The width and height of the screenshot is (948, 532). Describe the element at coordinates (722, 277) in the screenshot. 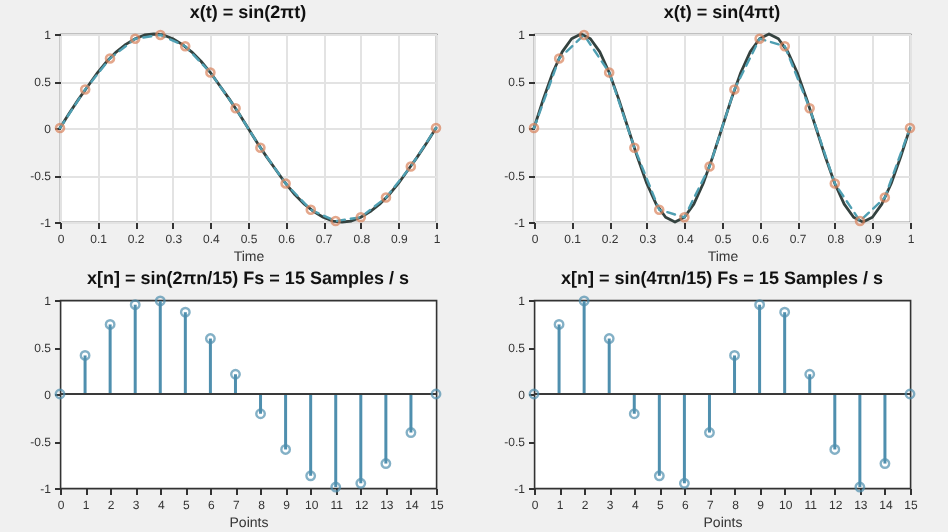

I see `chart-title: x[n] = sin(4πn/15) Fs = 15 Samples / s` at that location.